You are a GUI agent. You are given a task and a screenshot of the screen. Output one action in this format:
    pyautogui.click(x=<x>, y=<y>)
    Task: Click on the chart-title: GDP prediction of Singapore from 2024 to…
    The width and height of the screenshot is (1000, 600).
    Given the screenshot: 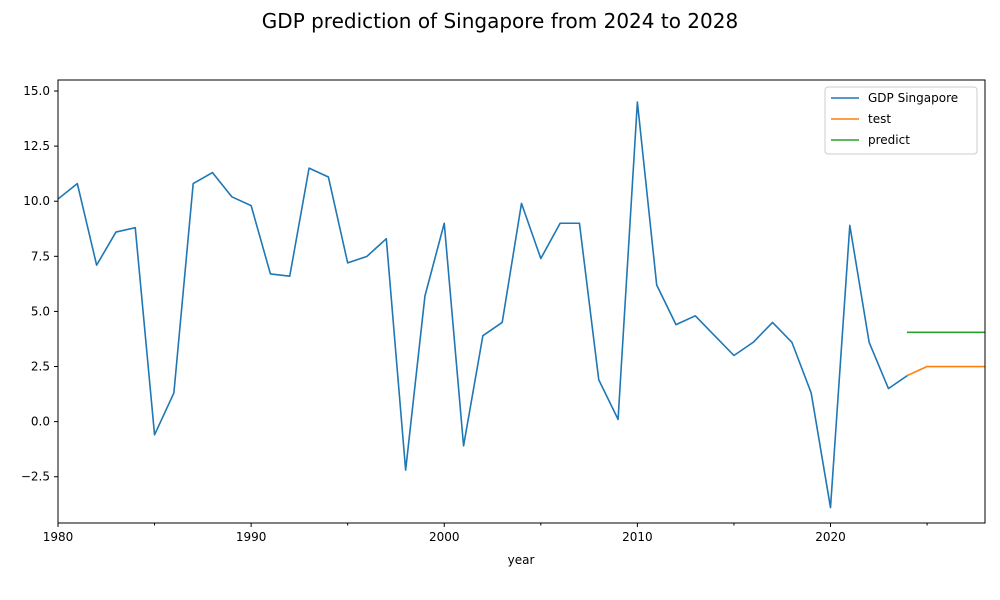 What is the action you would take?
    pyautogui.click(x=500, y=21)
    